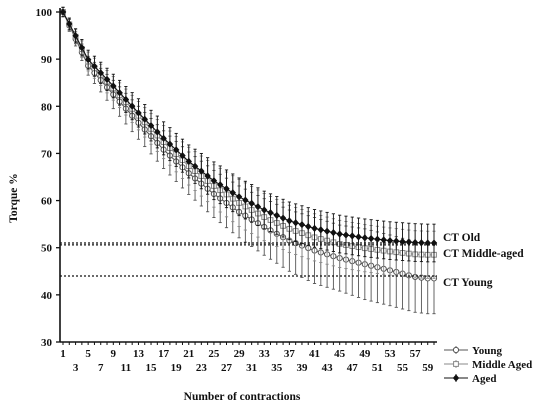 The width and height of the screenshot is (550, 413). Describe the element at coordinates (292, 260) in the screenshot. I see `reference-lines-layer: CT Old CT Middle-aged CT Young` at that location.